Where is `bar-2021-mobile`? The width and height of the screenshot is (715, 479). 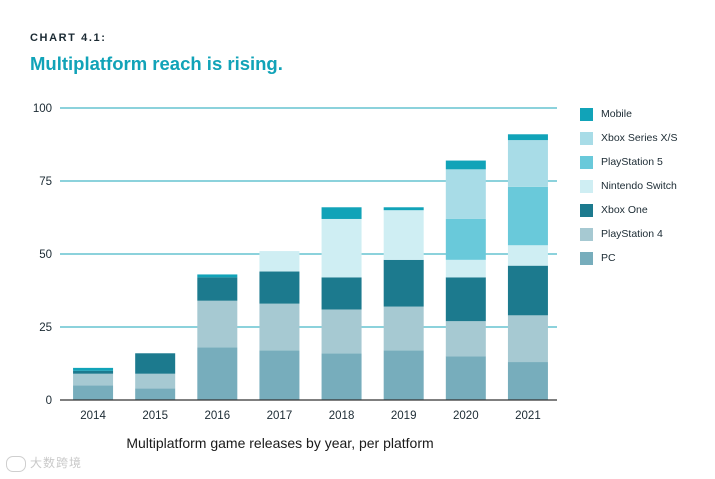
bar-2021-mobile is located at coordinates (527, 137).